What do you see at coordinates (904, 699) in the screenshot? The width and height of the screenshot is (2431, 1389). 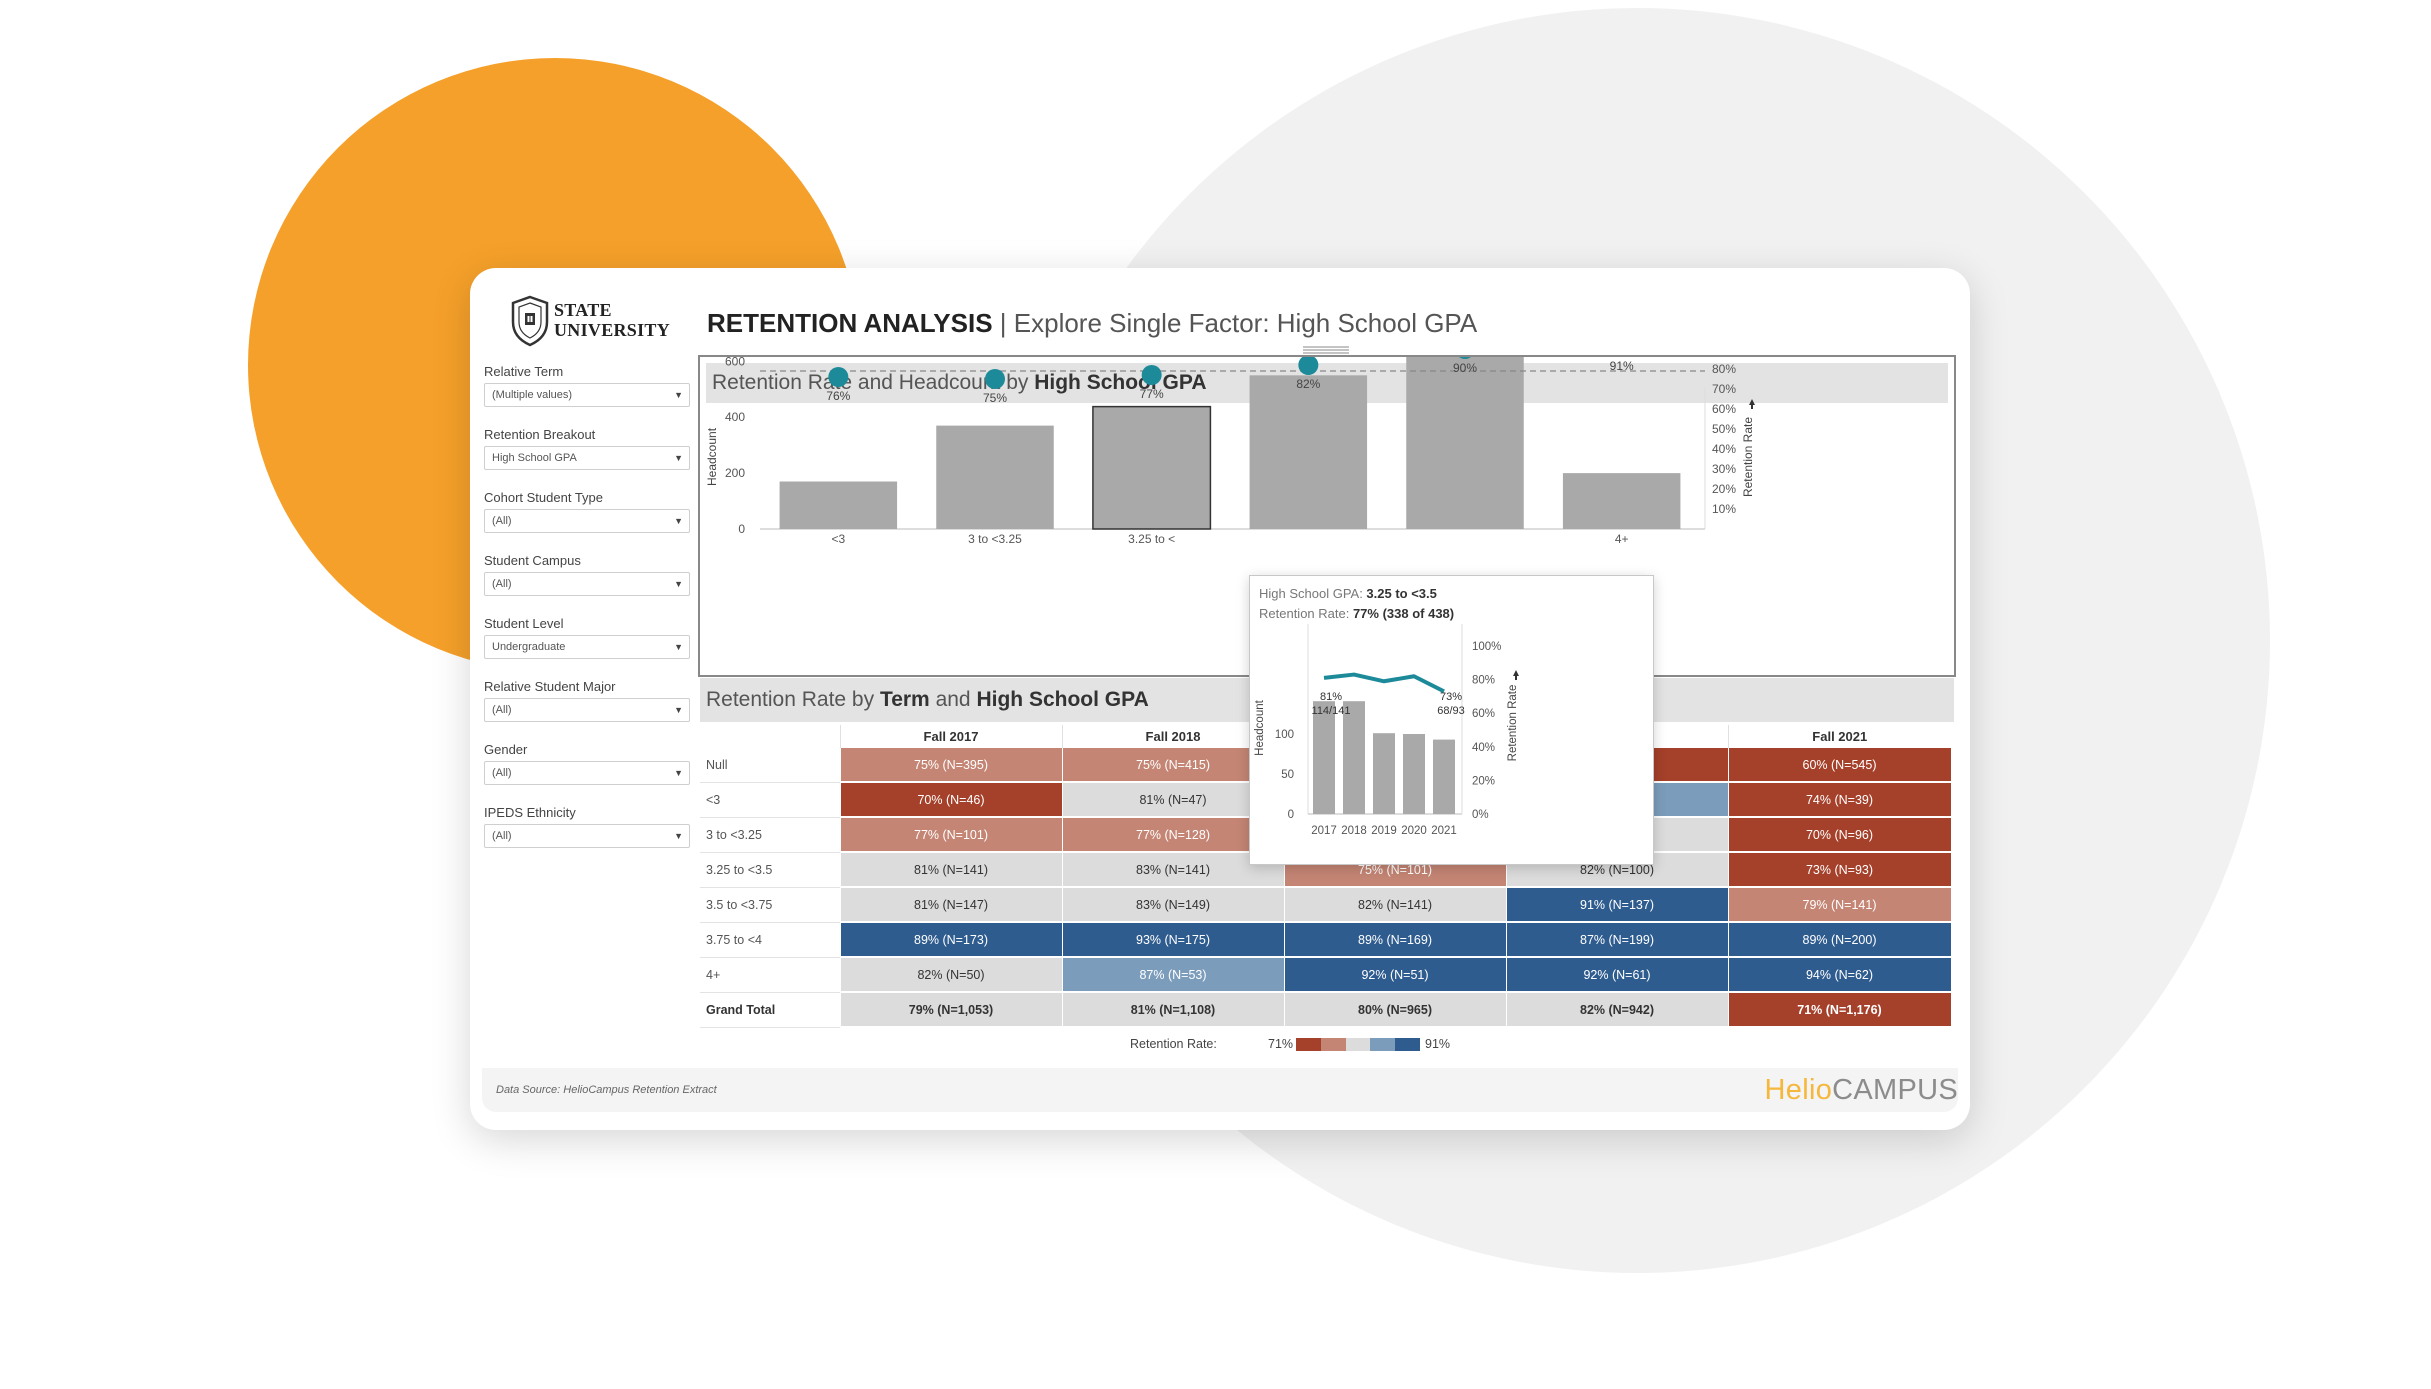 I see `table-title-bold-1: Term` at bounding box center [904, 699].